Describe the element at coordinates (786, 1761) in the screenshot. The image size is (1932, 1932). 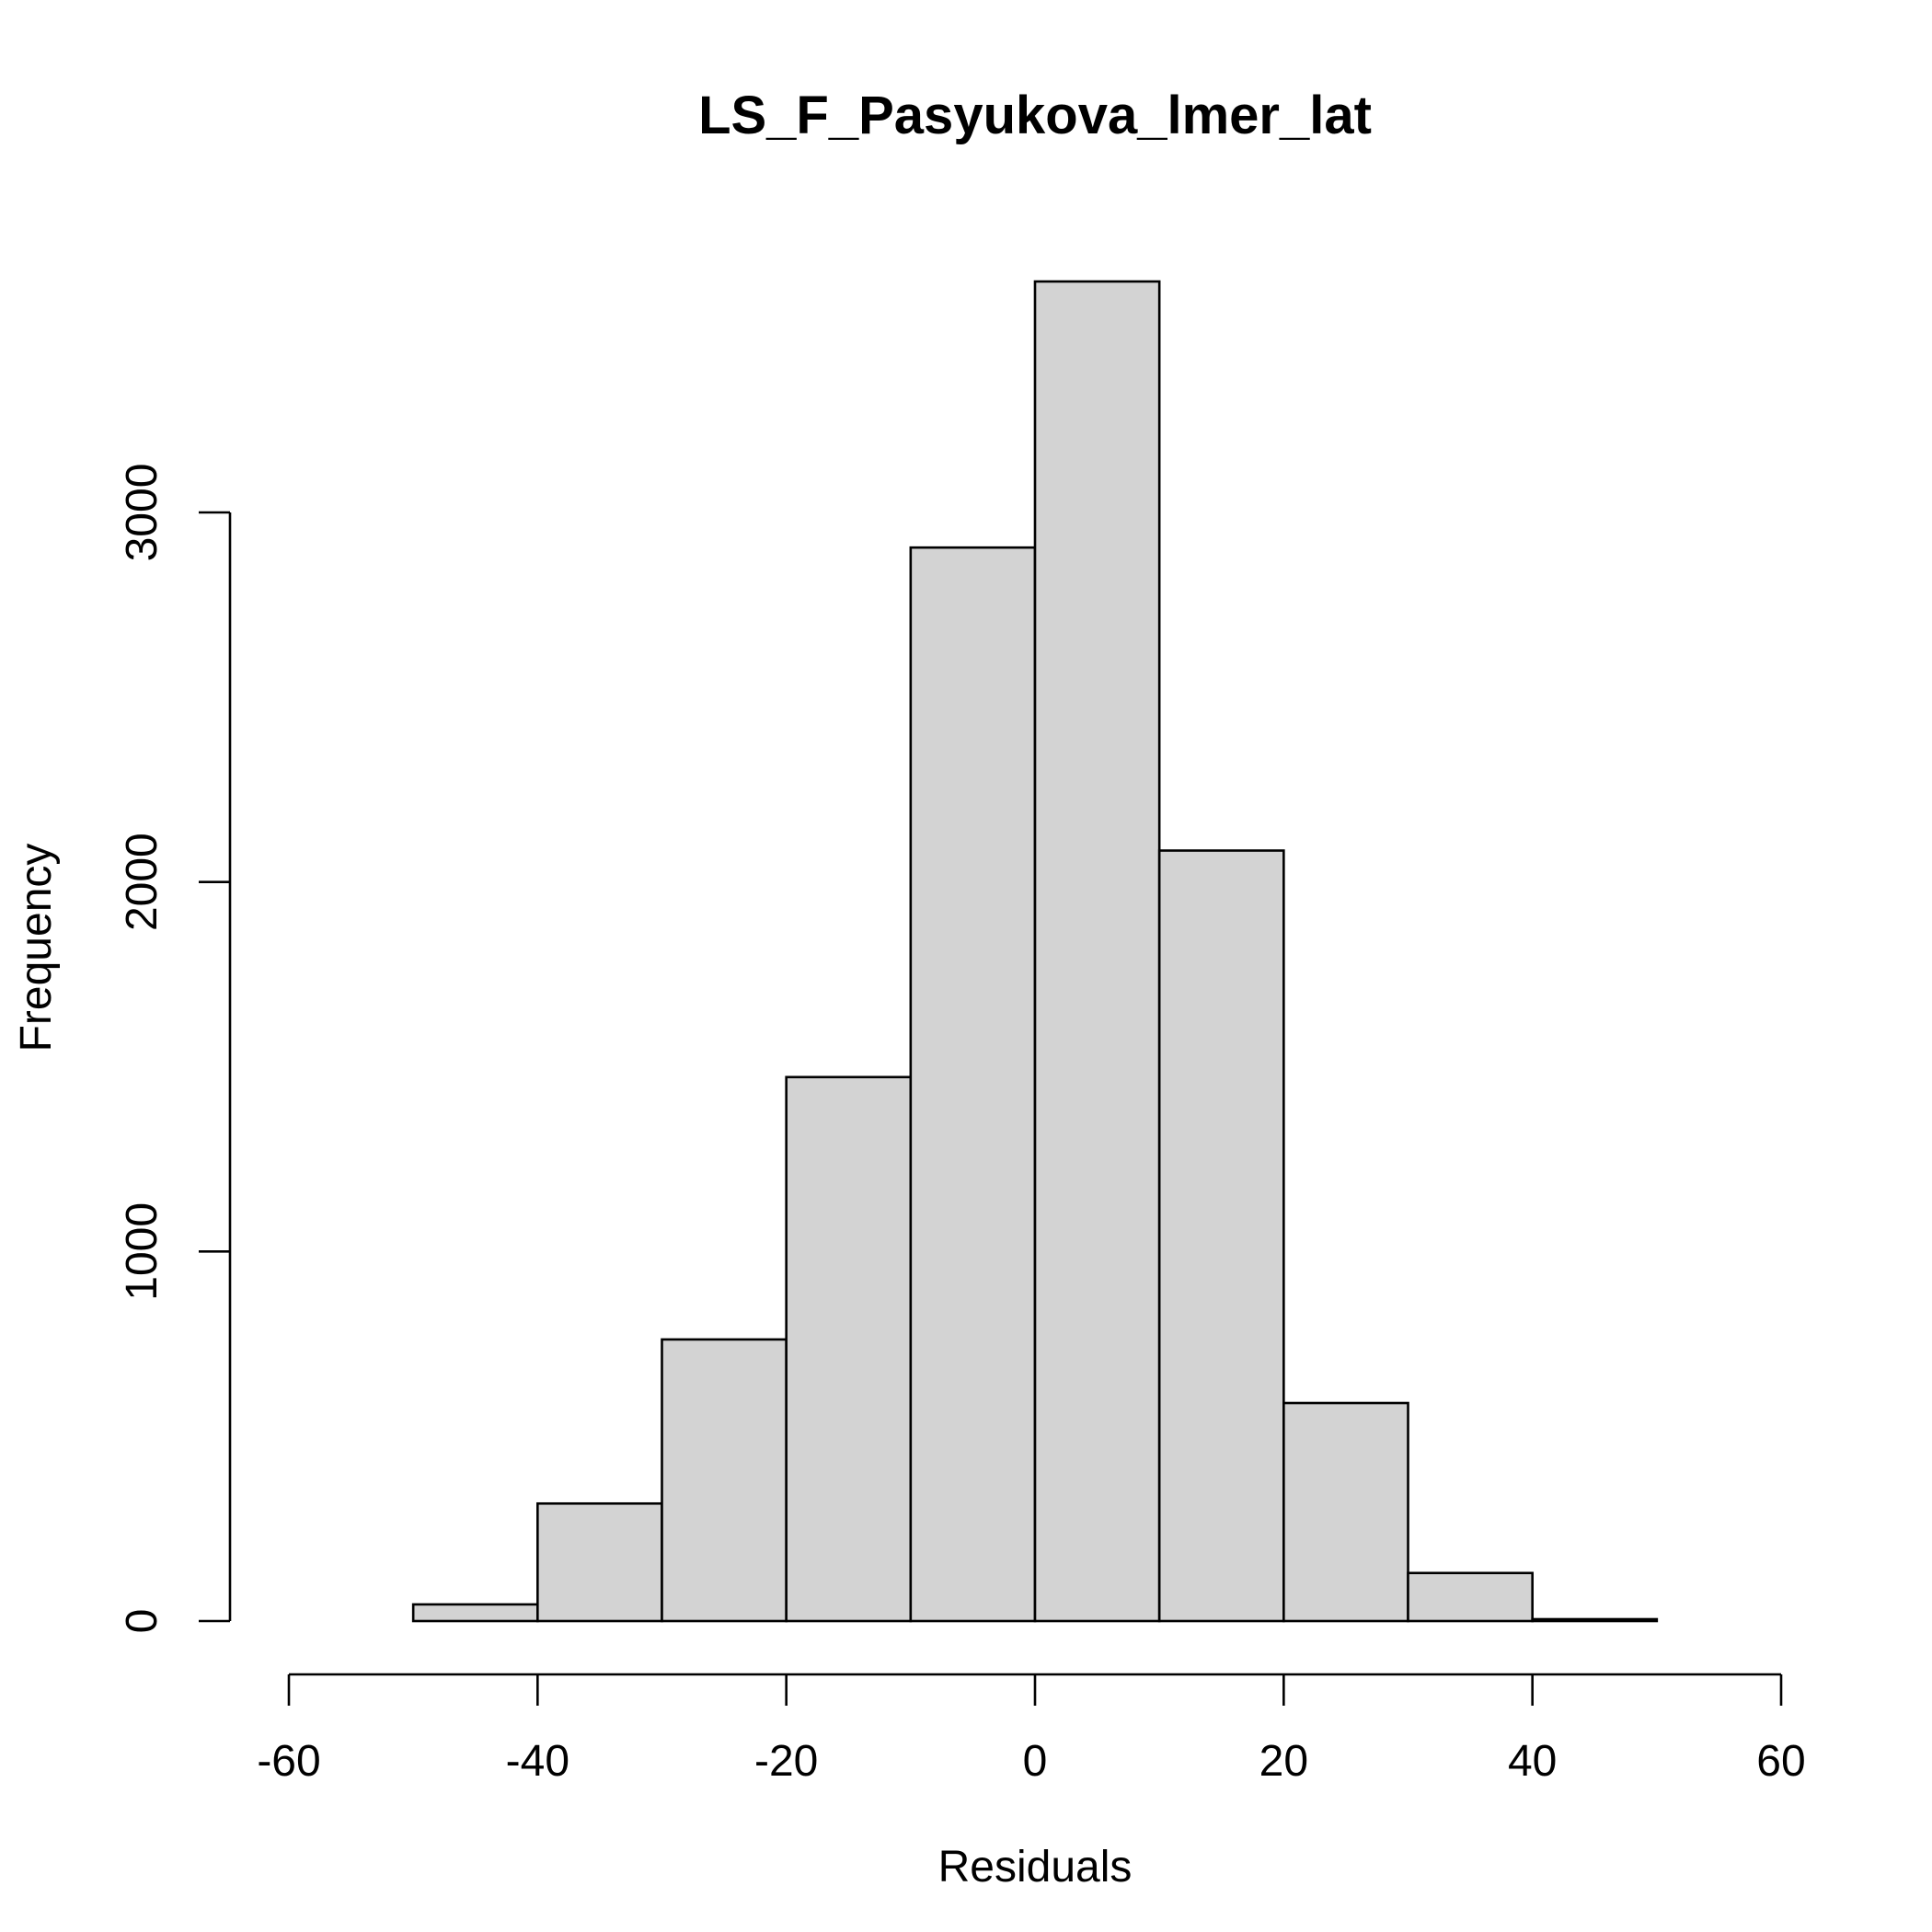
I see `x-tick-label: -20` at that location.